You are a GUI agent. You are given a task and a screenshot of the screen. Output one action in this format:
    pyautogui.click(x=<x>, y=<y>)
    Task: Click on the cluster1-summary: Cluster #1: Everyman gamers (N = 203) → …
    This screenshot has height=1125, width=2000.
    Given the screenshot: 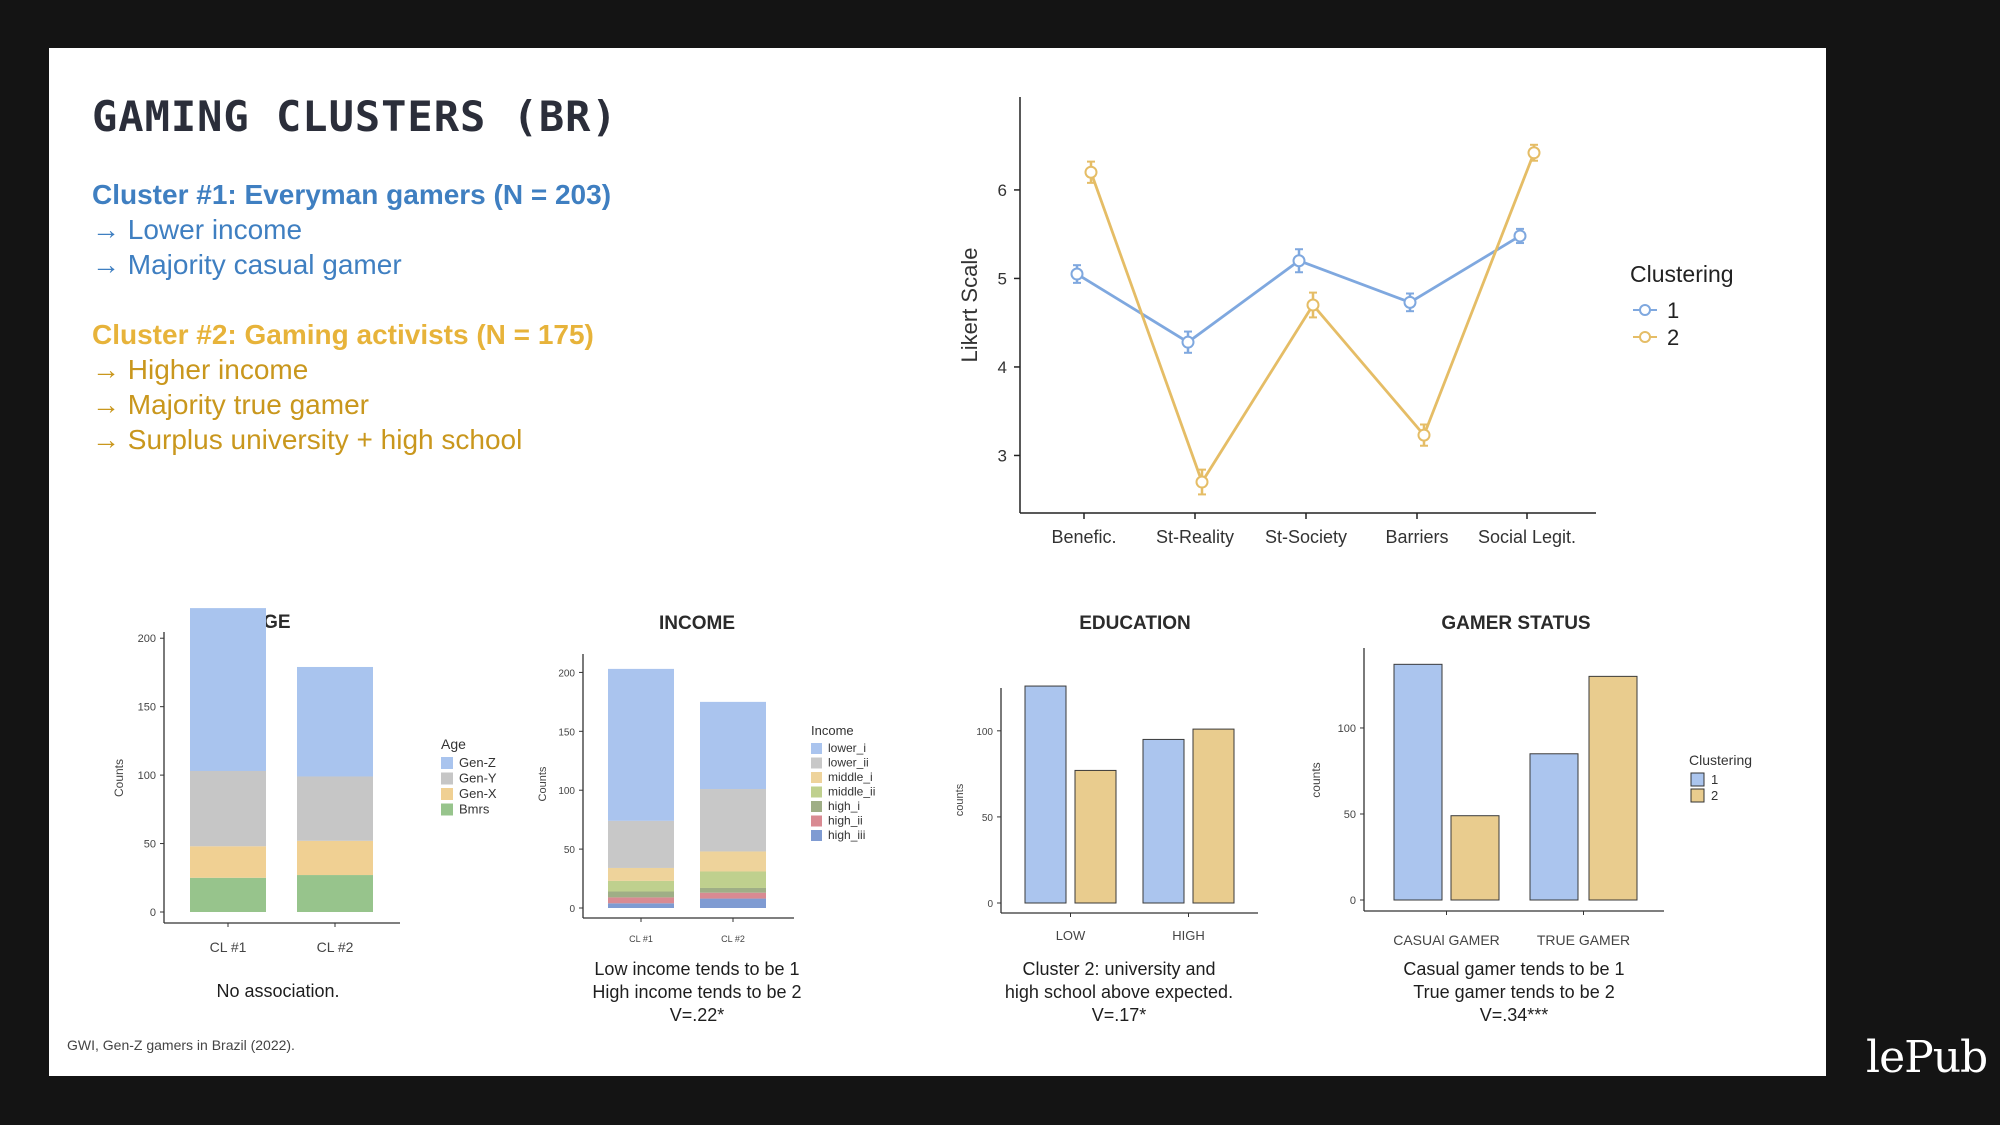 What is the action you would take?
    pyautogui.click(x=351, y=229)
    